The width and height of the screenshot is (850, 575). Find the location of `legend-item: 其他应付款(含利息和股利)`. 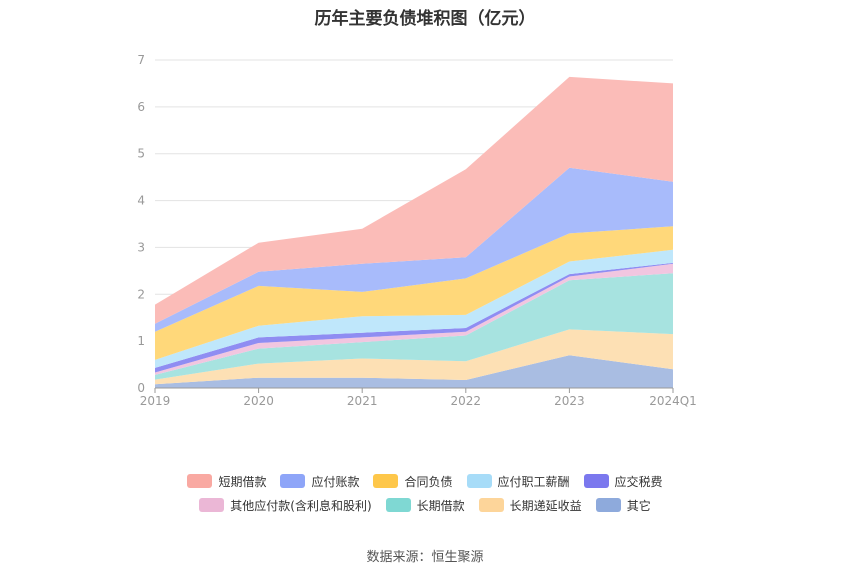

legend-item: 其他应付款(含利息和股利) is located at coordinates (285, 505).